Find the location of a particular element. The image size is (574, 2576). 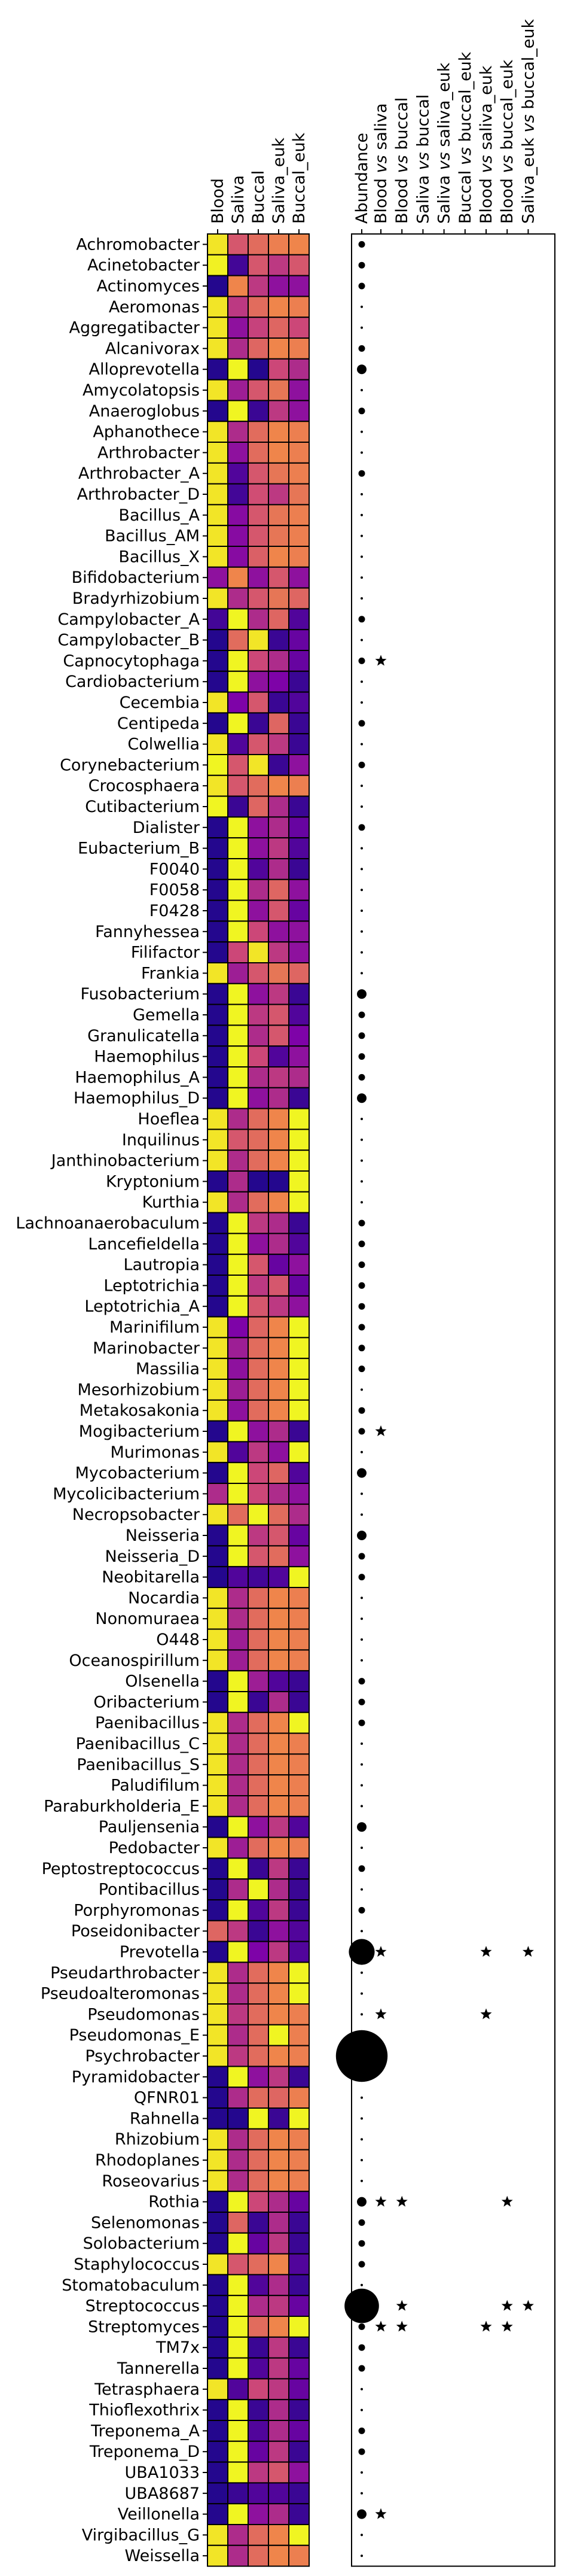

row-label: Nonomuraea is located at coordinates (147, 1619).